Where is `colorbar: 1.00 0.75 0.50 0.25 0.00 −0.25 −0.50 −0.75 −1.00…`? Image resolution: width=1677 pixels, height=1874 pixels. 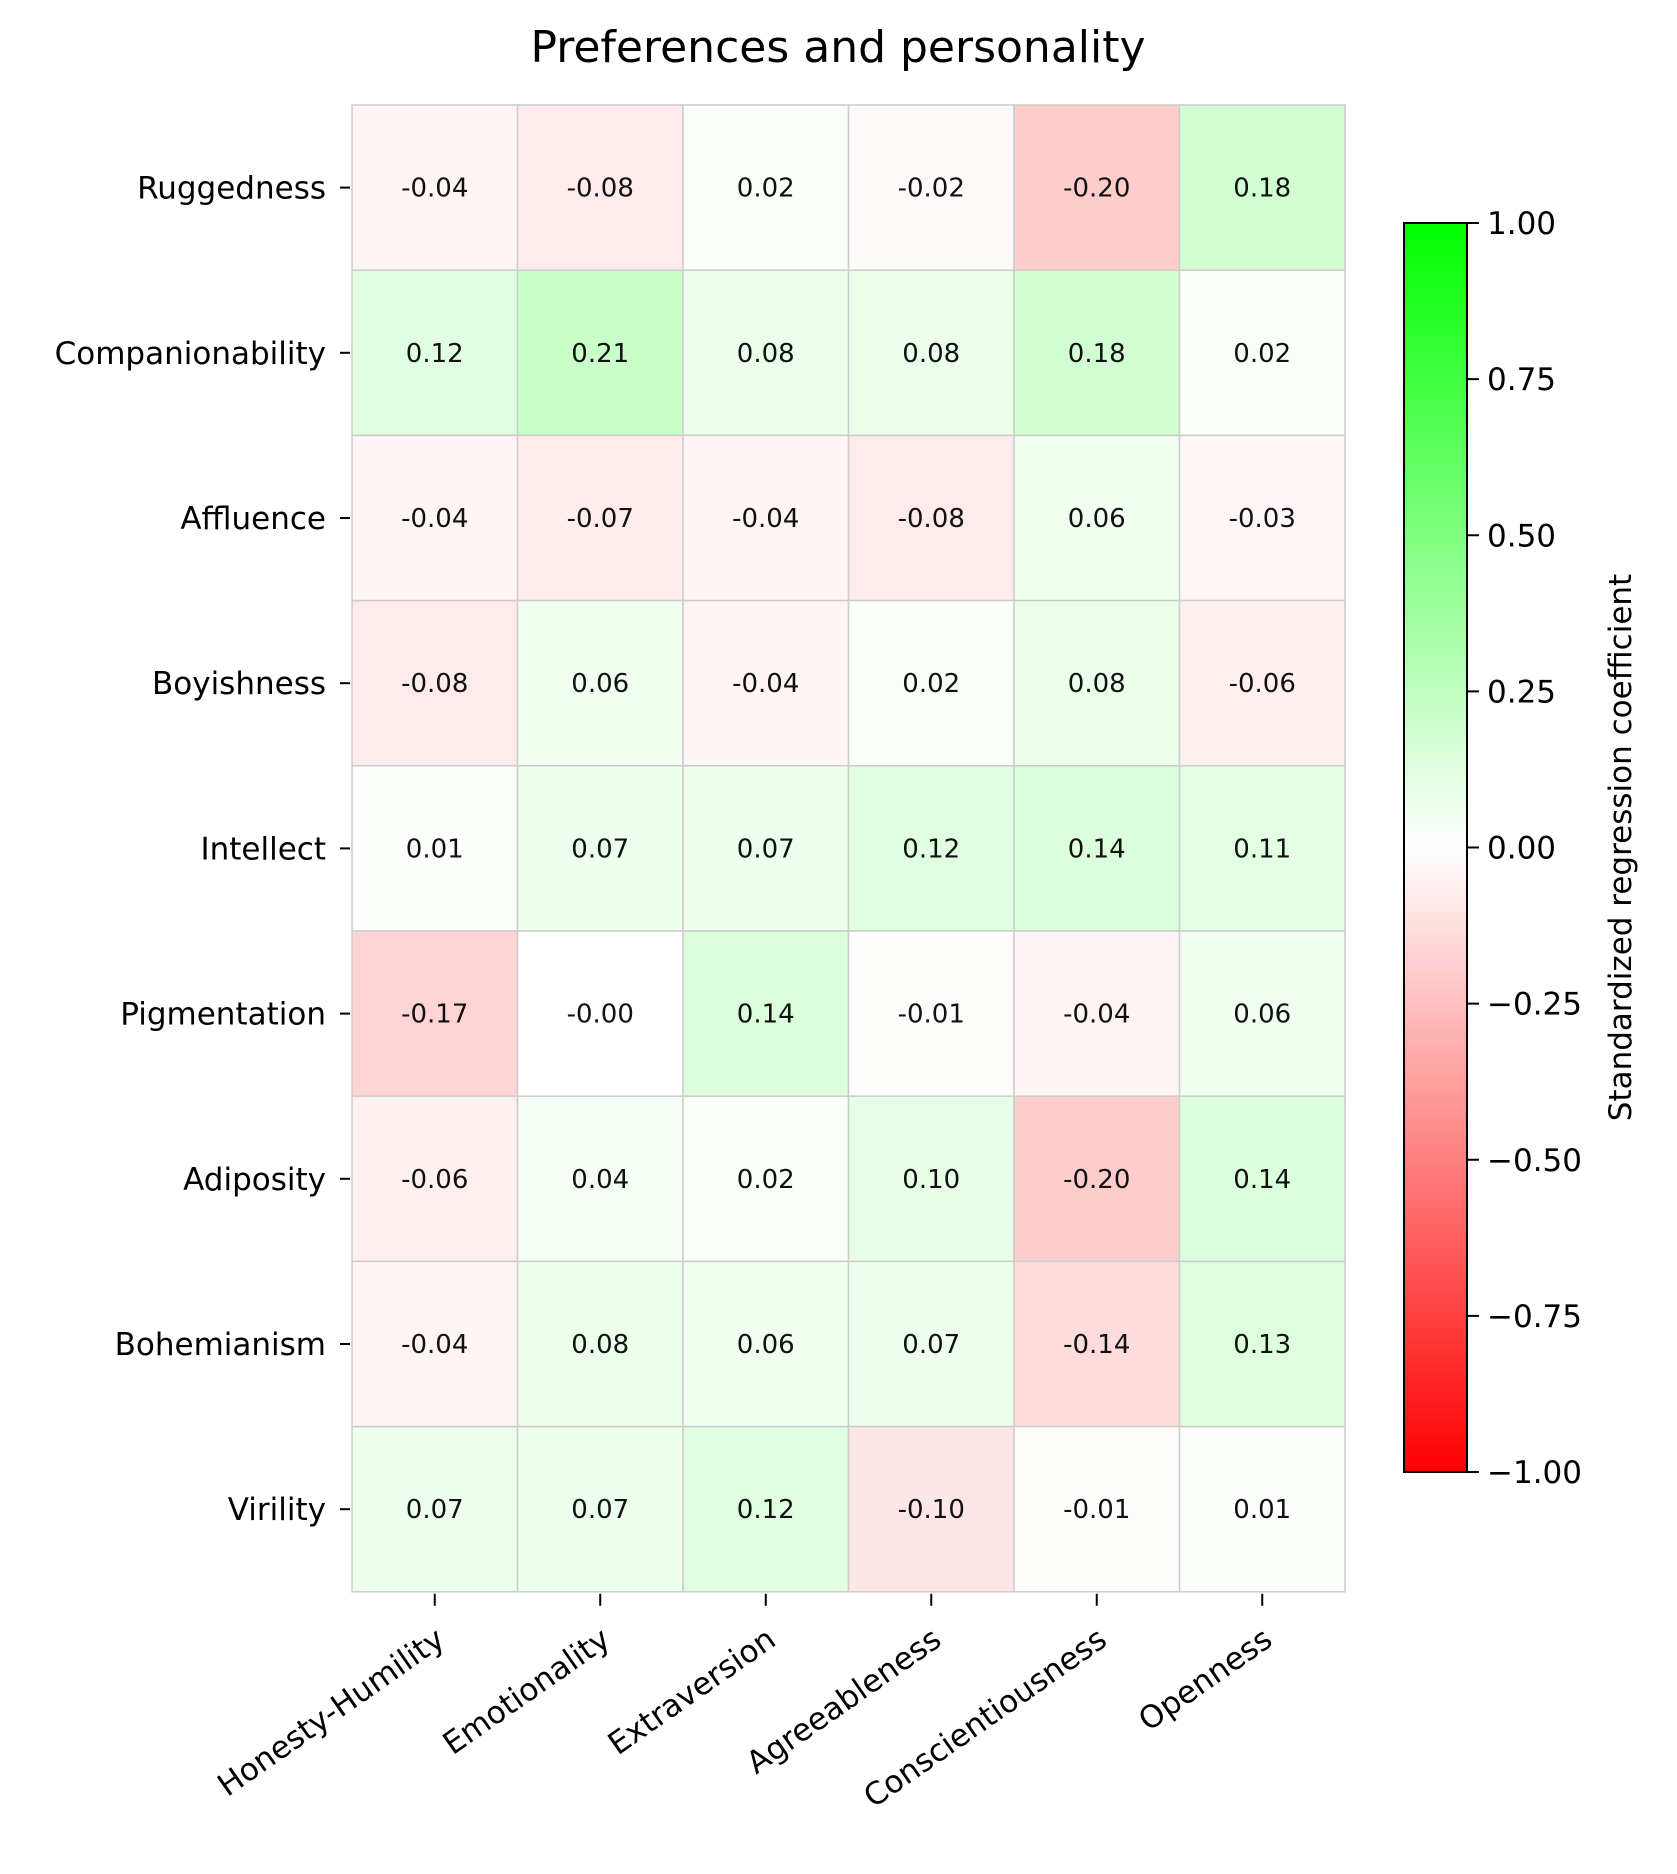 colorbar: 1.00 0.75 0.50 0.25 0.00 −0.25 −0.50 −0.75 −1.00… is located at coordinates (1521, 848).